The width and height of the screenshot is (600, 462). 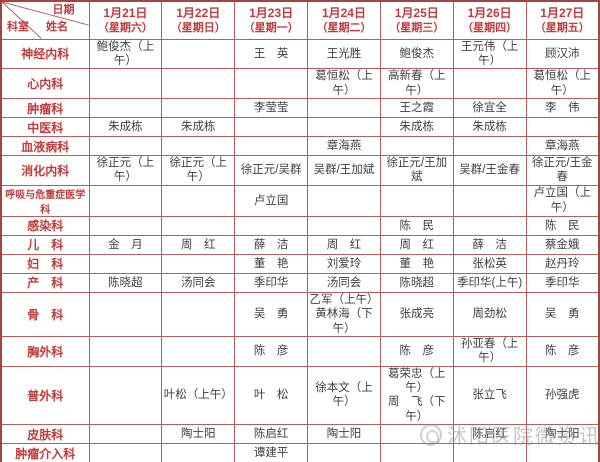 I want to click on table-row: 感染科 陈 民 陈 民, so click(x=300, y=225).